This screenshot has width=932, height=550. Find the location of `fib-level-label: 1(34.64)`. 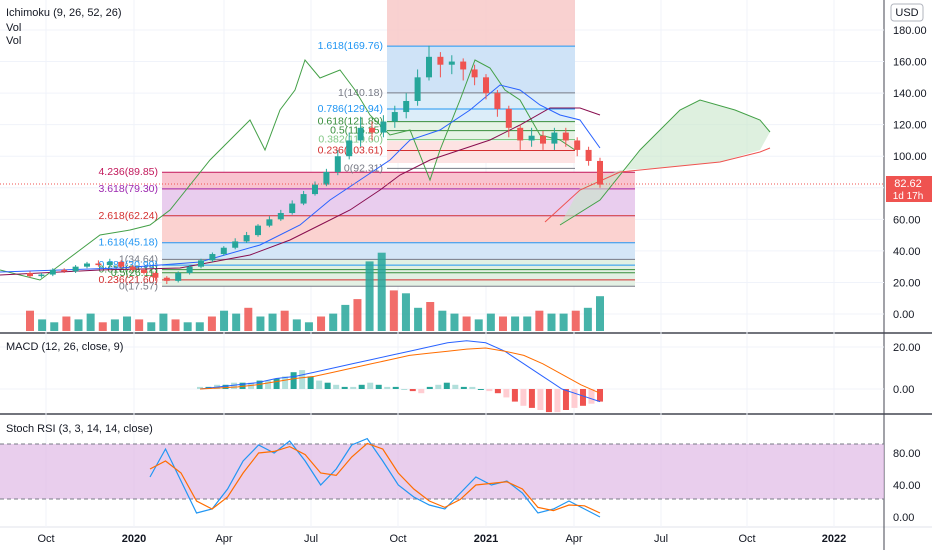

fib-level-label: 1(34.64) is located at coordinates (138, 259).